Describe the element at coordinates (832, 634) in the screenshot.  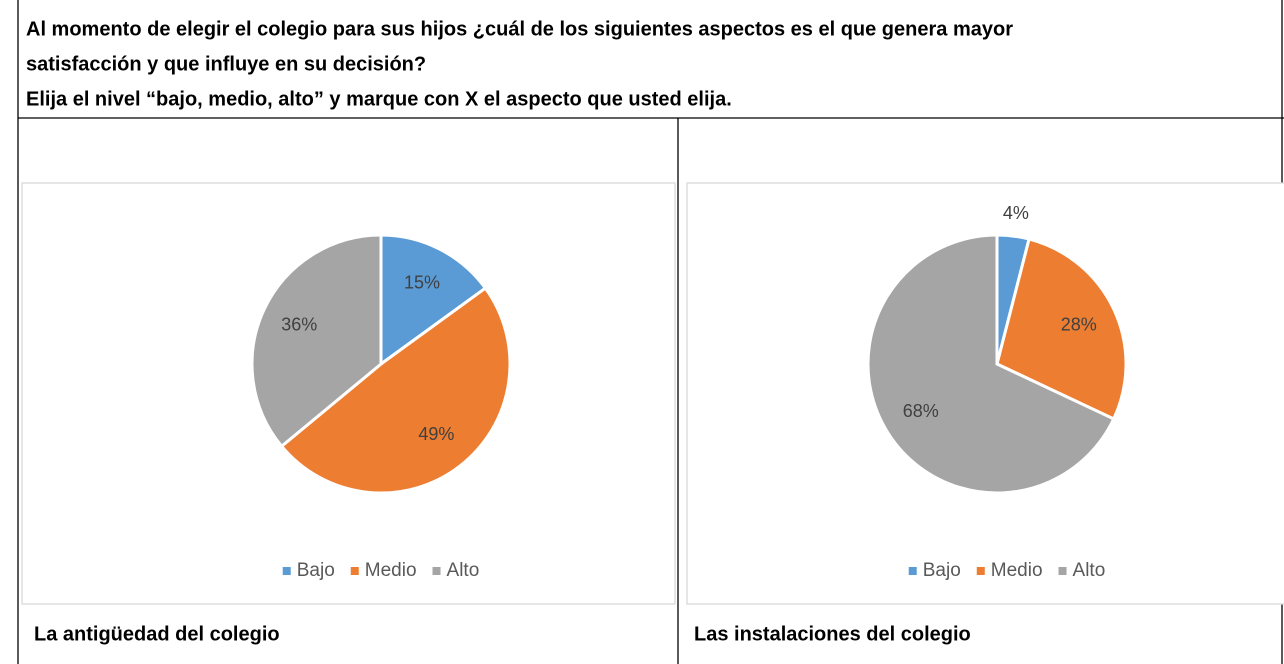
I see `caption: Las instalaciones del colegio` at that location.